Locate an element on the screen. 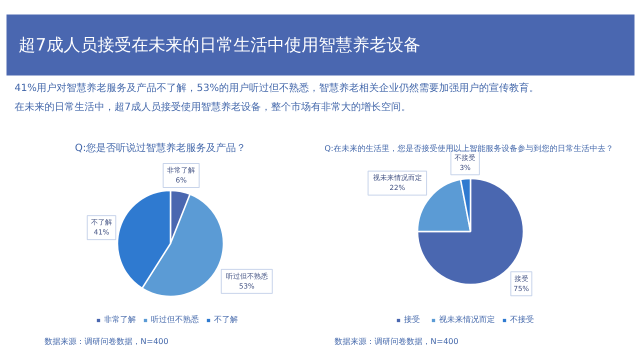  legend-label: 接受 is located at coordinates (412, 319).